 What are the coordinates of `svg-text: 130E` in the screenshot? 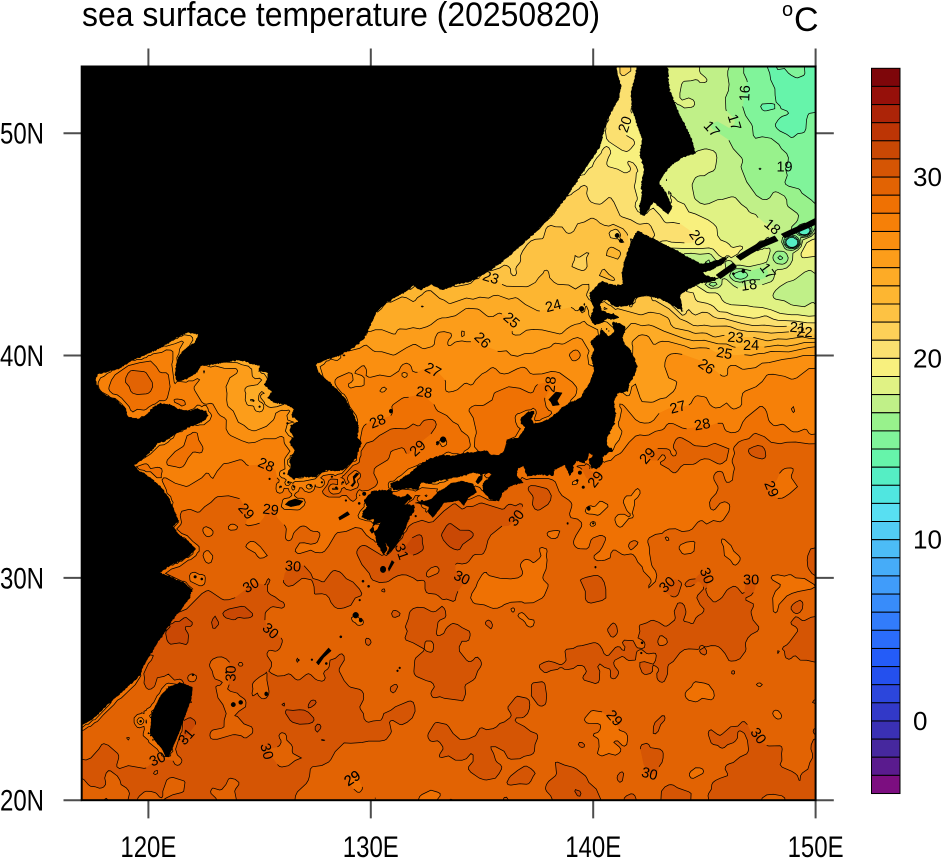 It's located at (371, 844).